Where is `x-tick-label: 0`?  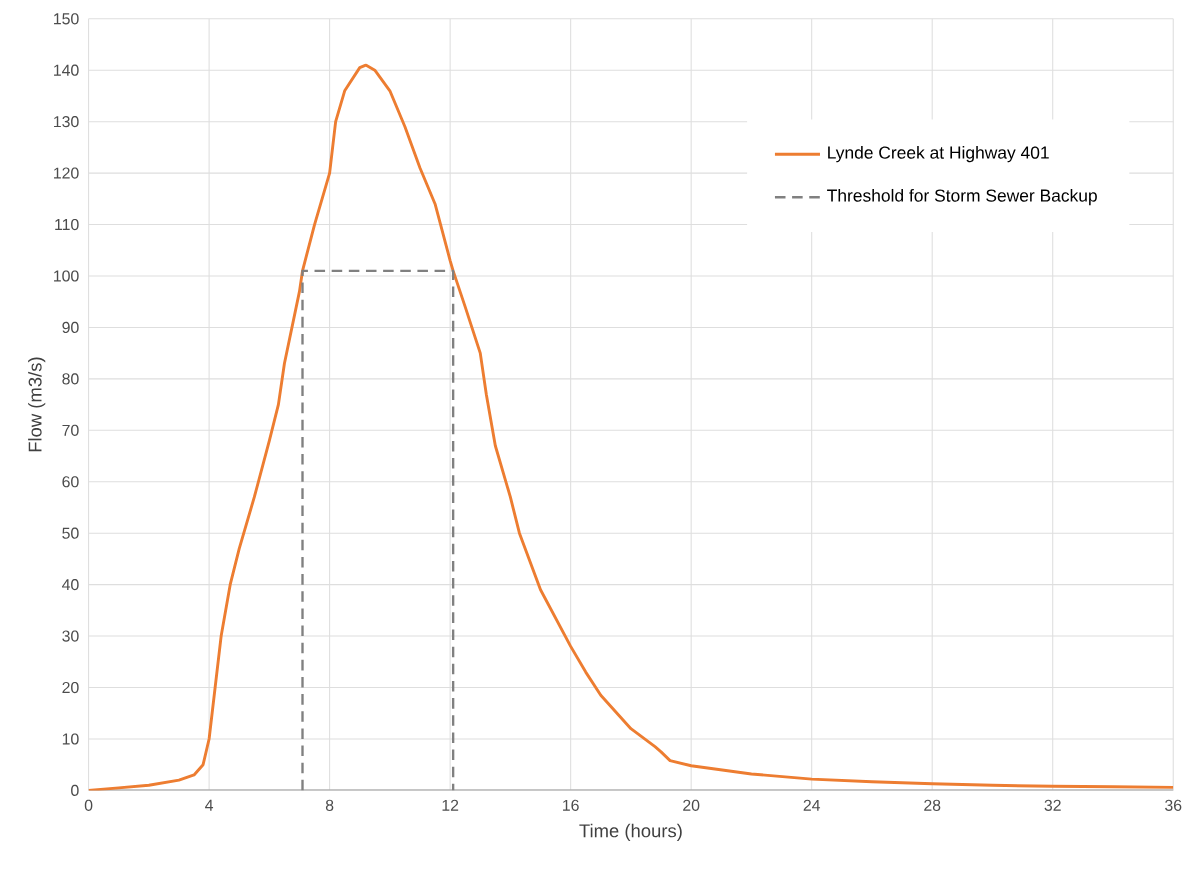
x-tick-label: 0 is located at coordinates (88, 805).